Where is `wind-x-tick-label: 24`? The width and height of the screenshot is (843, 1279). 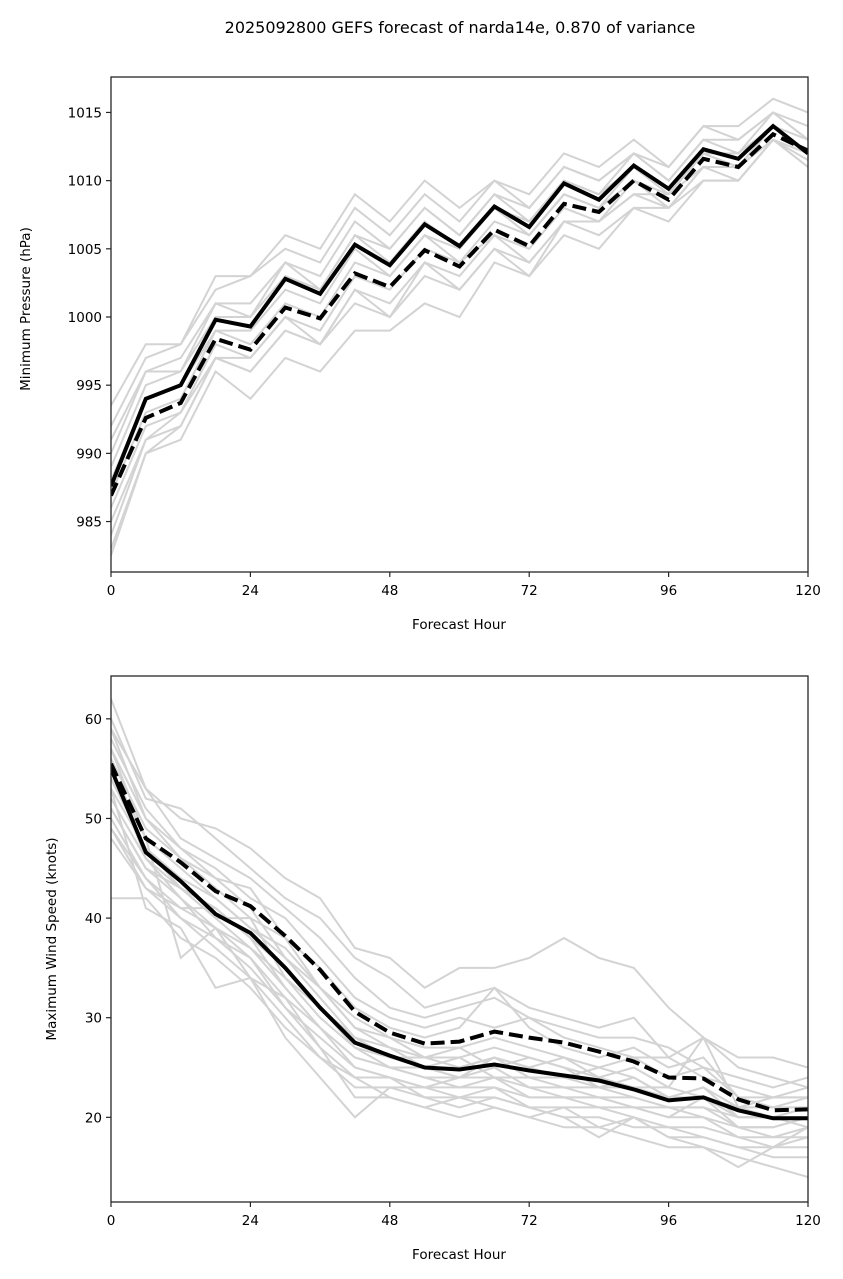 wind-x-tick-label: 24 is located at coordinates (250, 1221).